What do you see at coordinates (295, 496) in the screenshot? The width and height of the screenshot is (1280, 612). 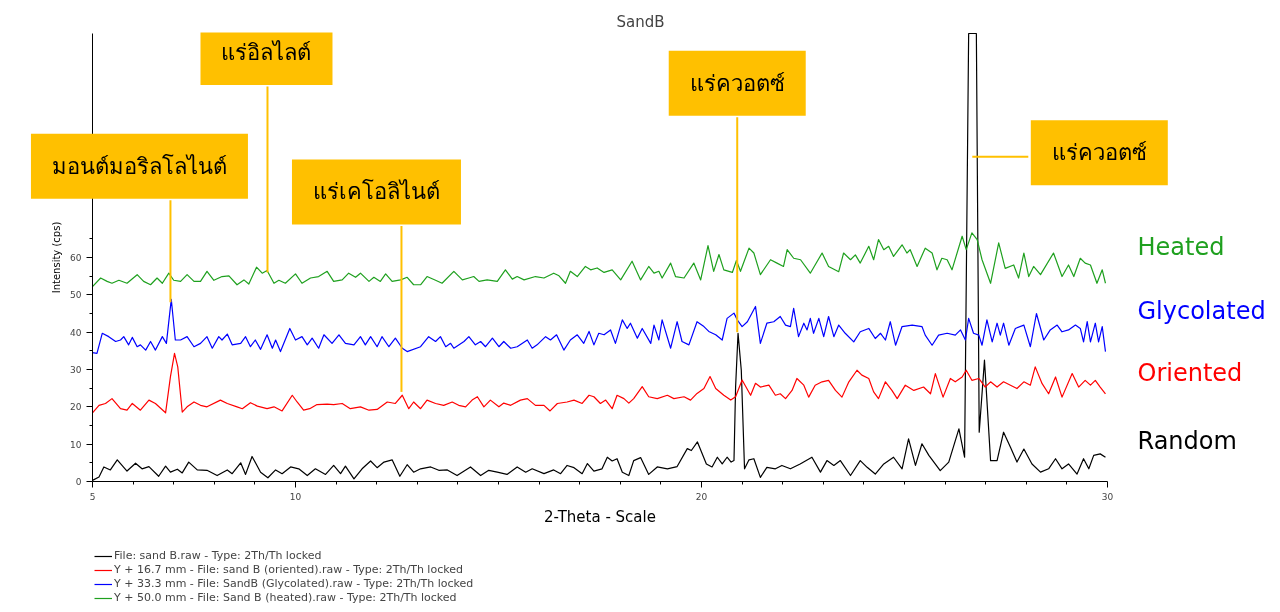 I see `x-tick-label: 10` at bounding box center [295, 496].